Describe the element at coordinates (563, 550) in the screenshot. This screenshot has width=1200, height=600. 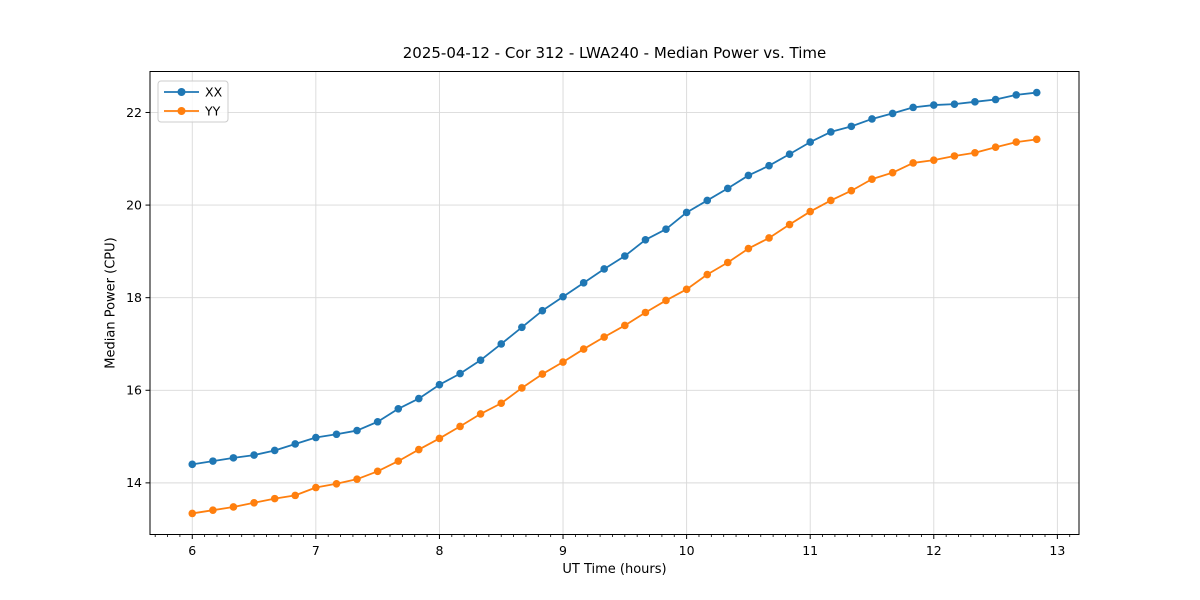
I see `x-tick-label: 9` at that location.